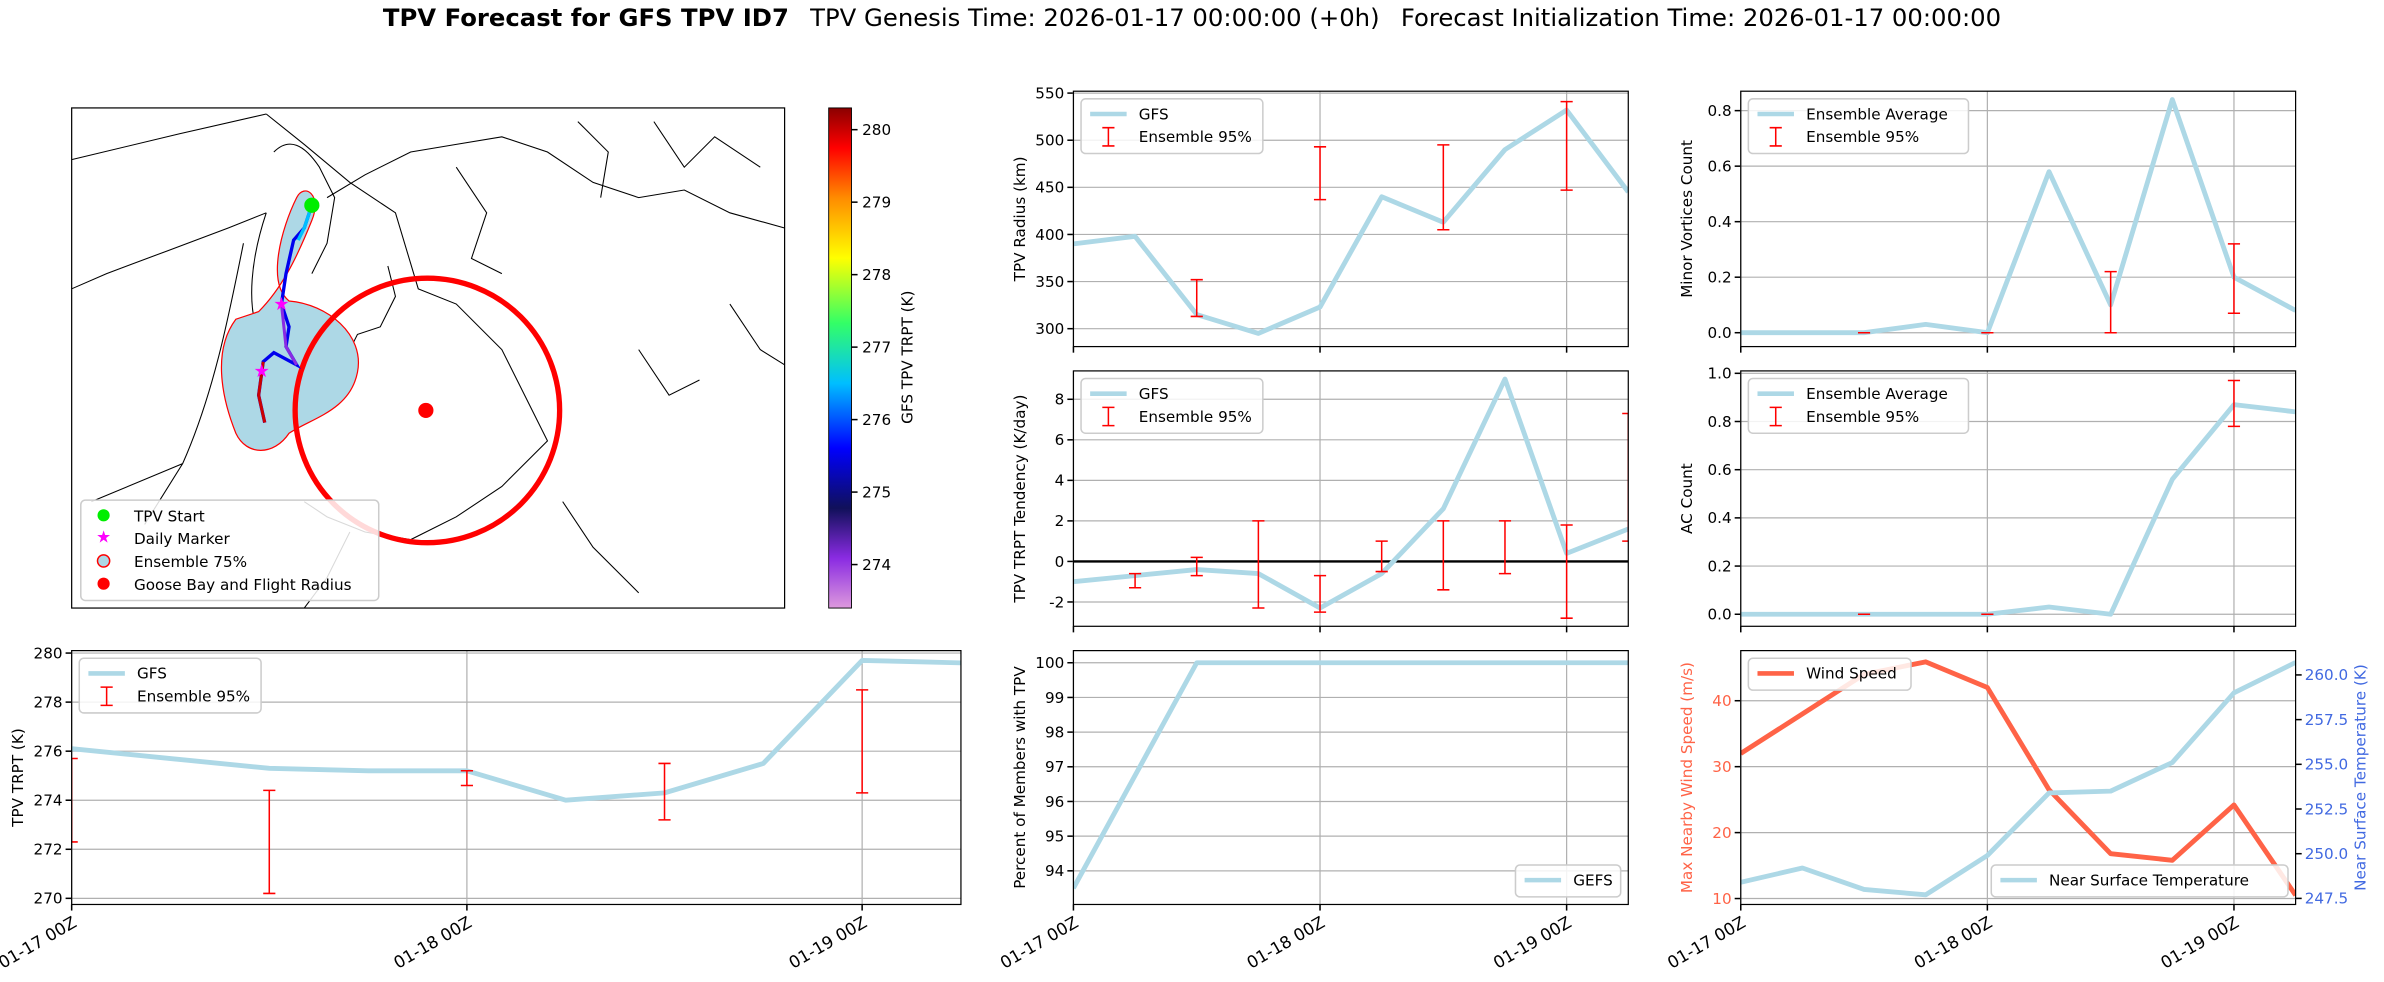  Describe the element at coordinates (1049, 93) in the screenshot. I see `y-tick-label: 550` at that location.